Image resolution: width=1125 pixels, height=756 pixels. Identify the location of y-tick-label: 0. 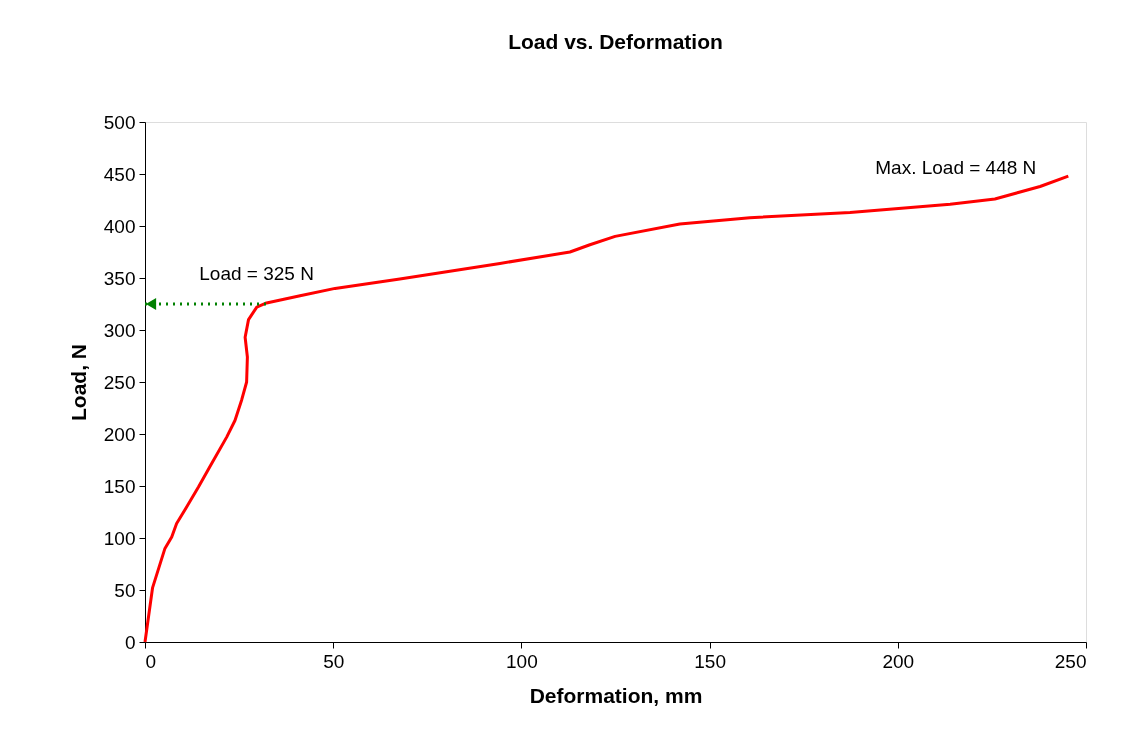
(130, 642).